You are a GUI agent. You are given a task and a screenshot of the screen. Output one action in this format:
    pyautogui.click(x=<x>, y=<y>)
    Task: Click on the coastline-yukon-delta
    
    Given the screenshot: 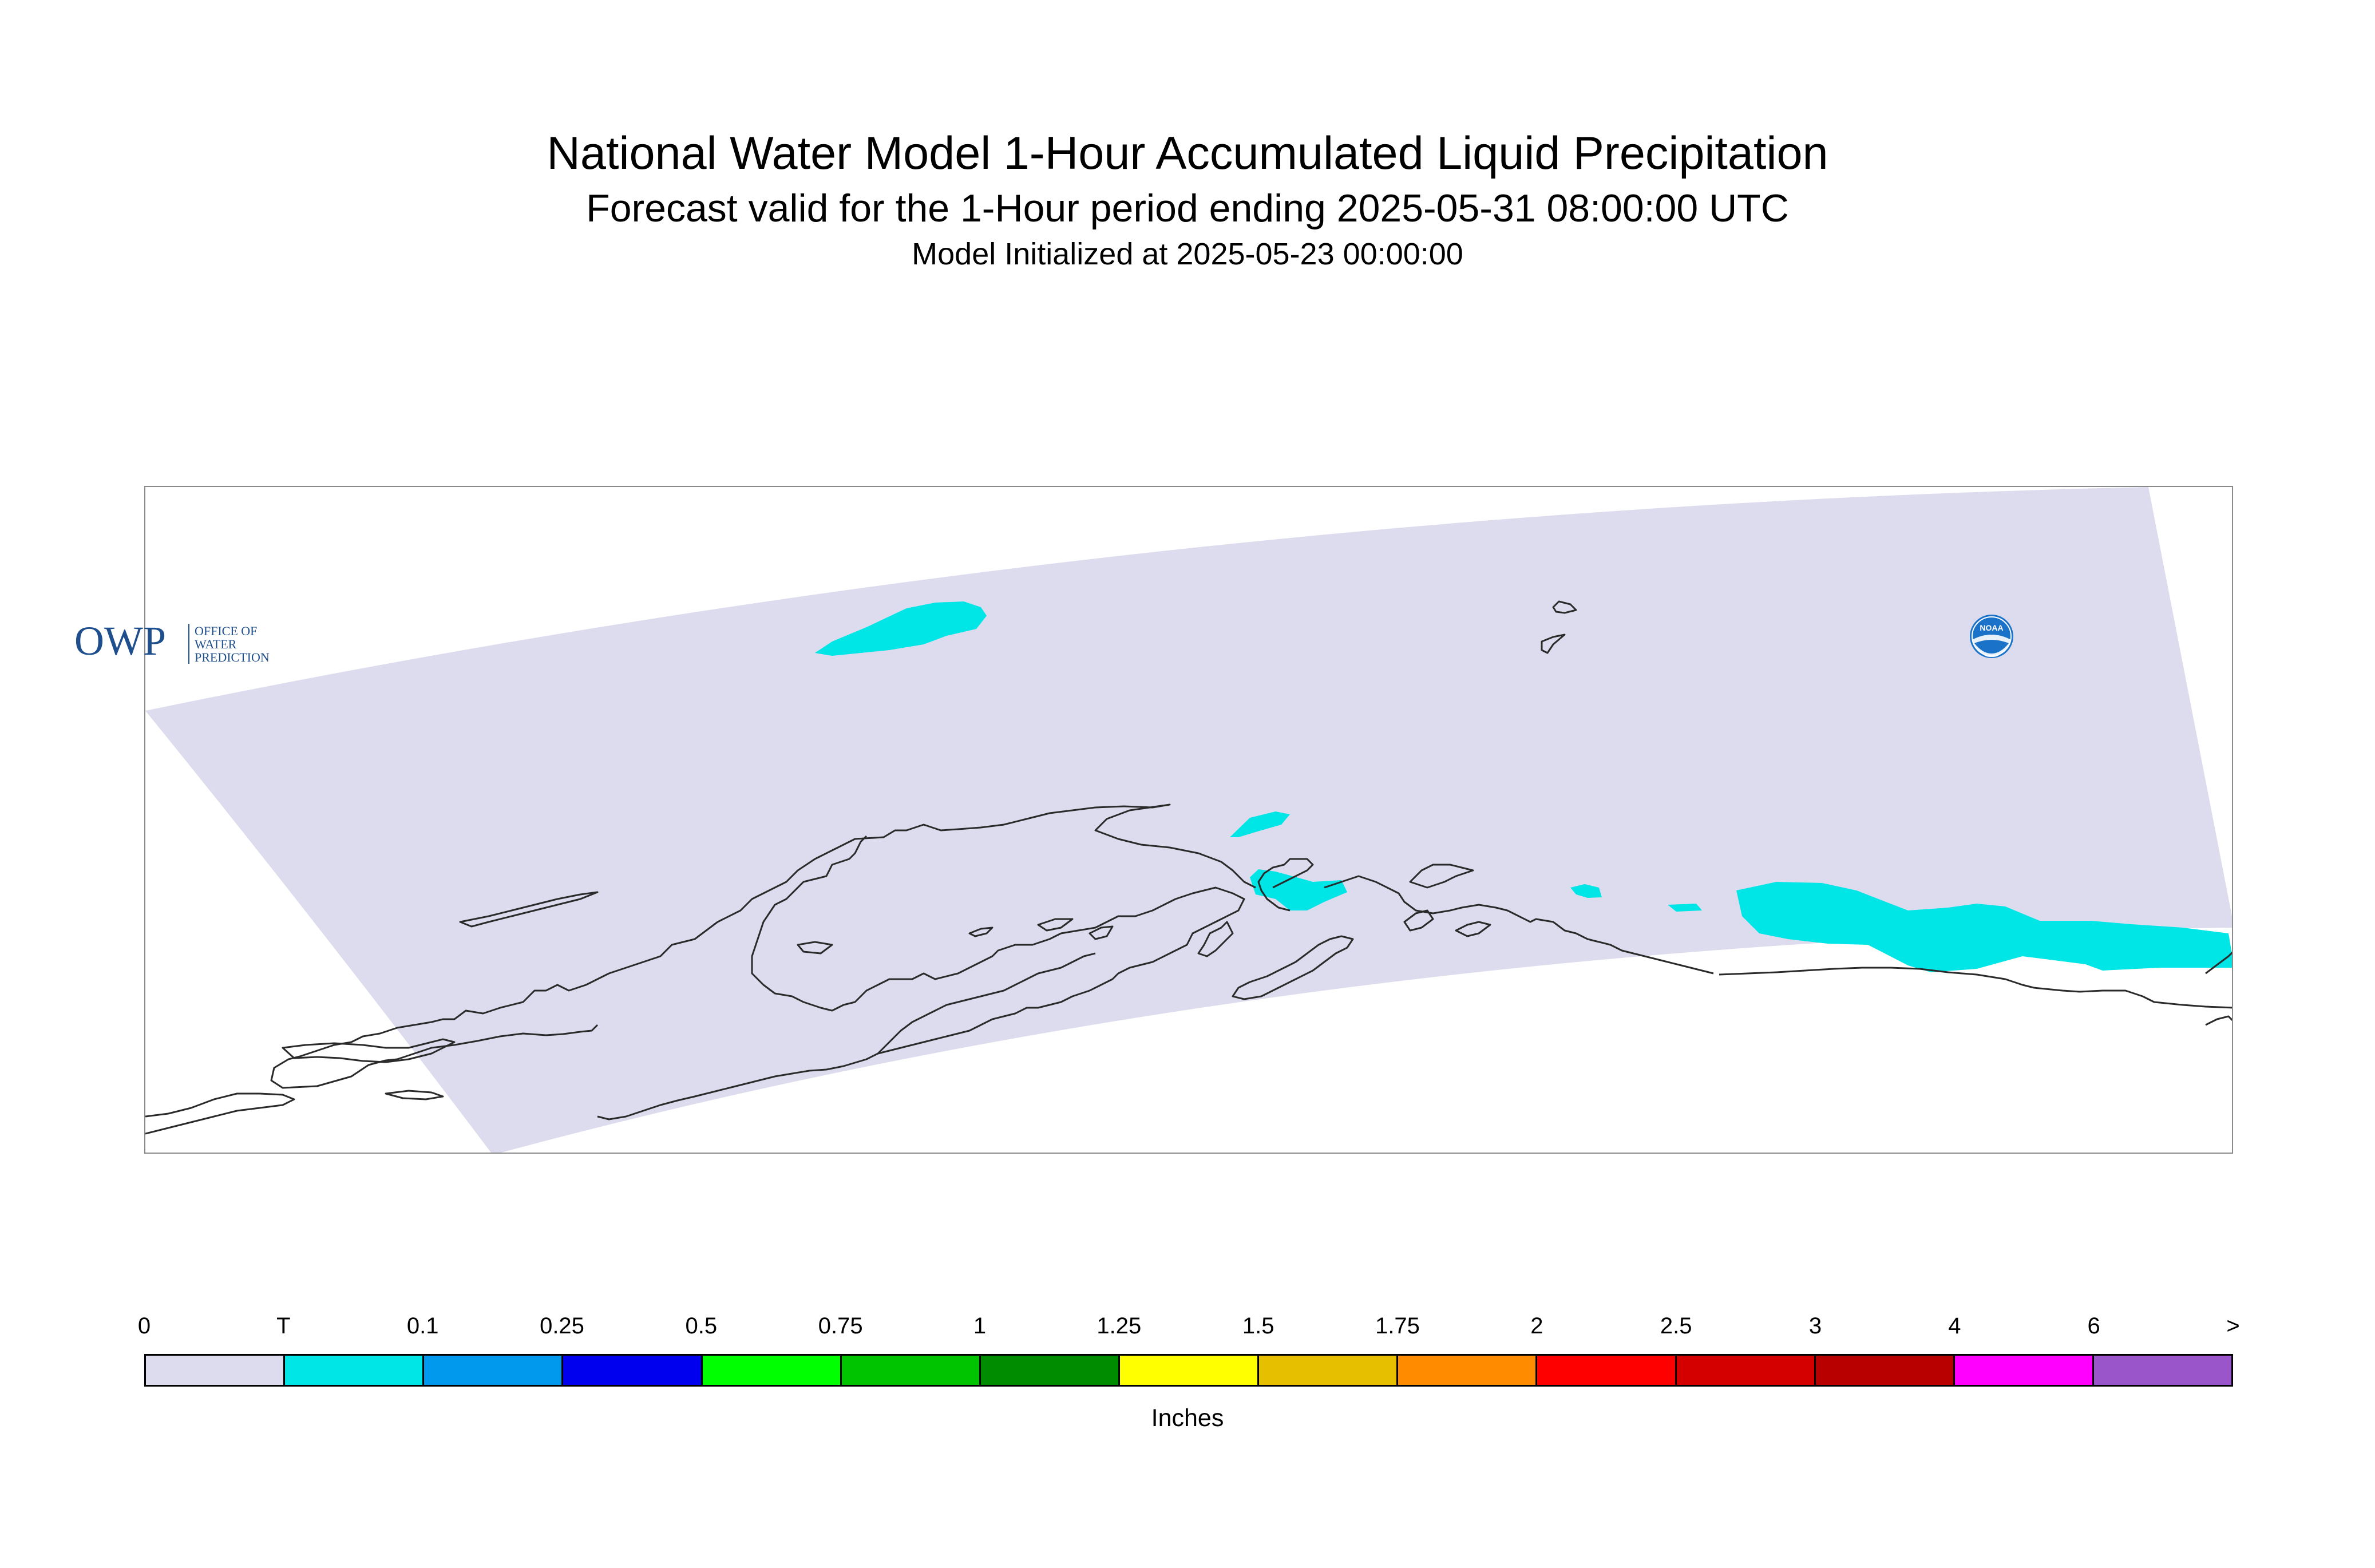 What is the action you would take?
    pyautogui.click(x=1175, y=846)
    